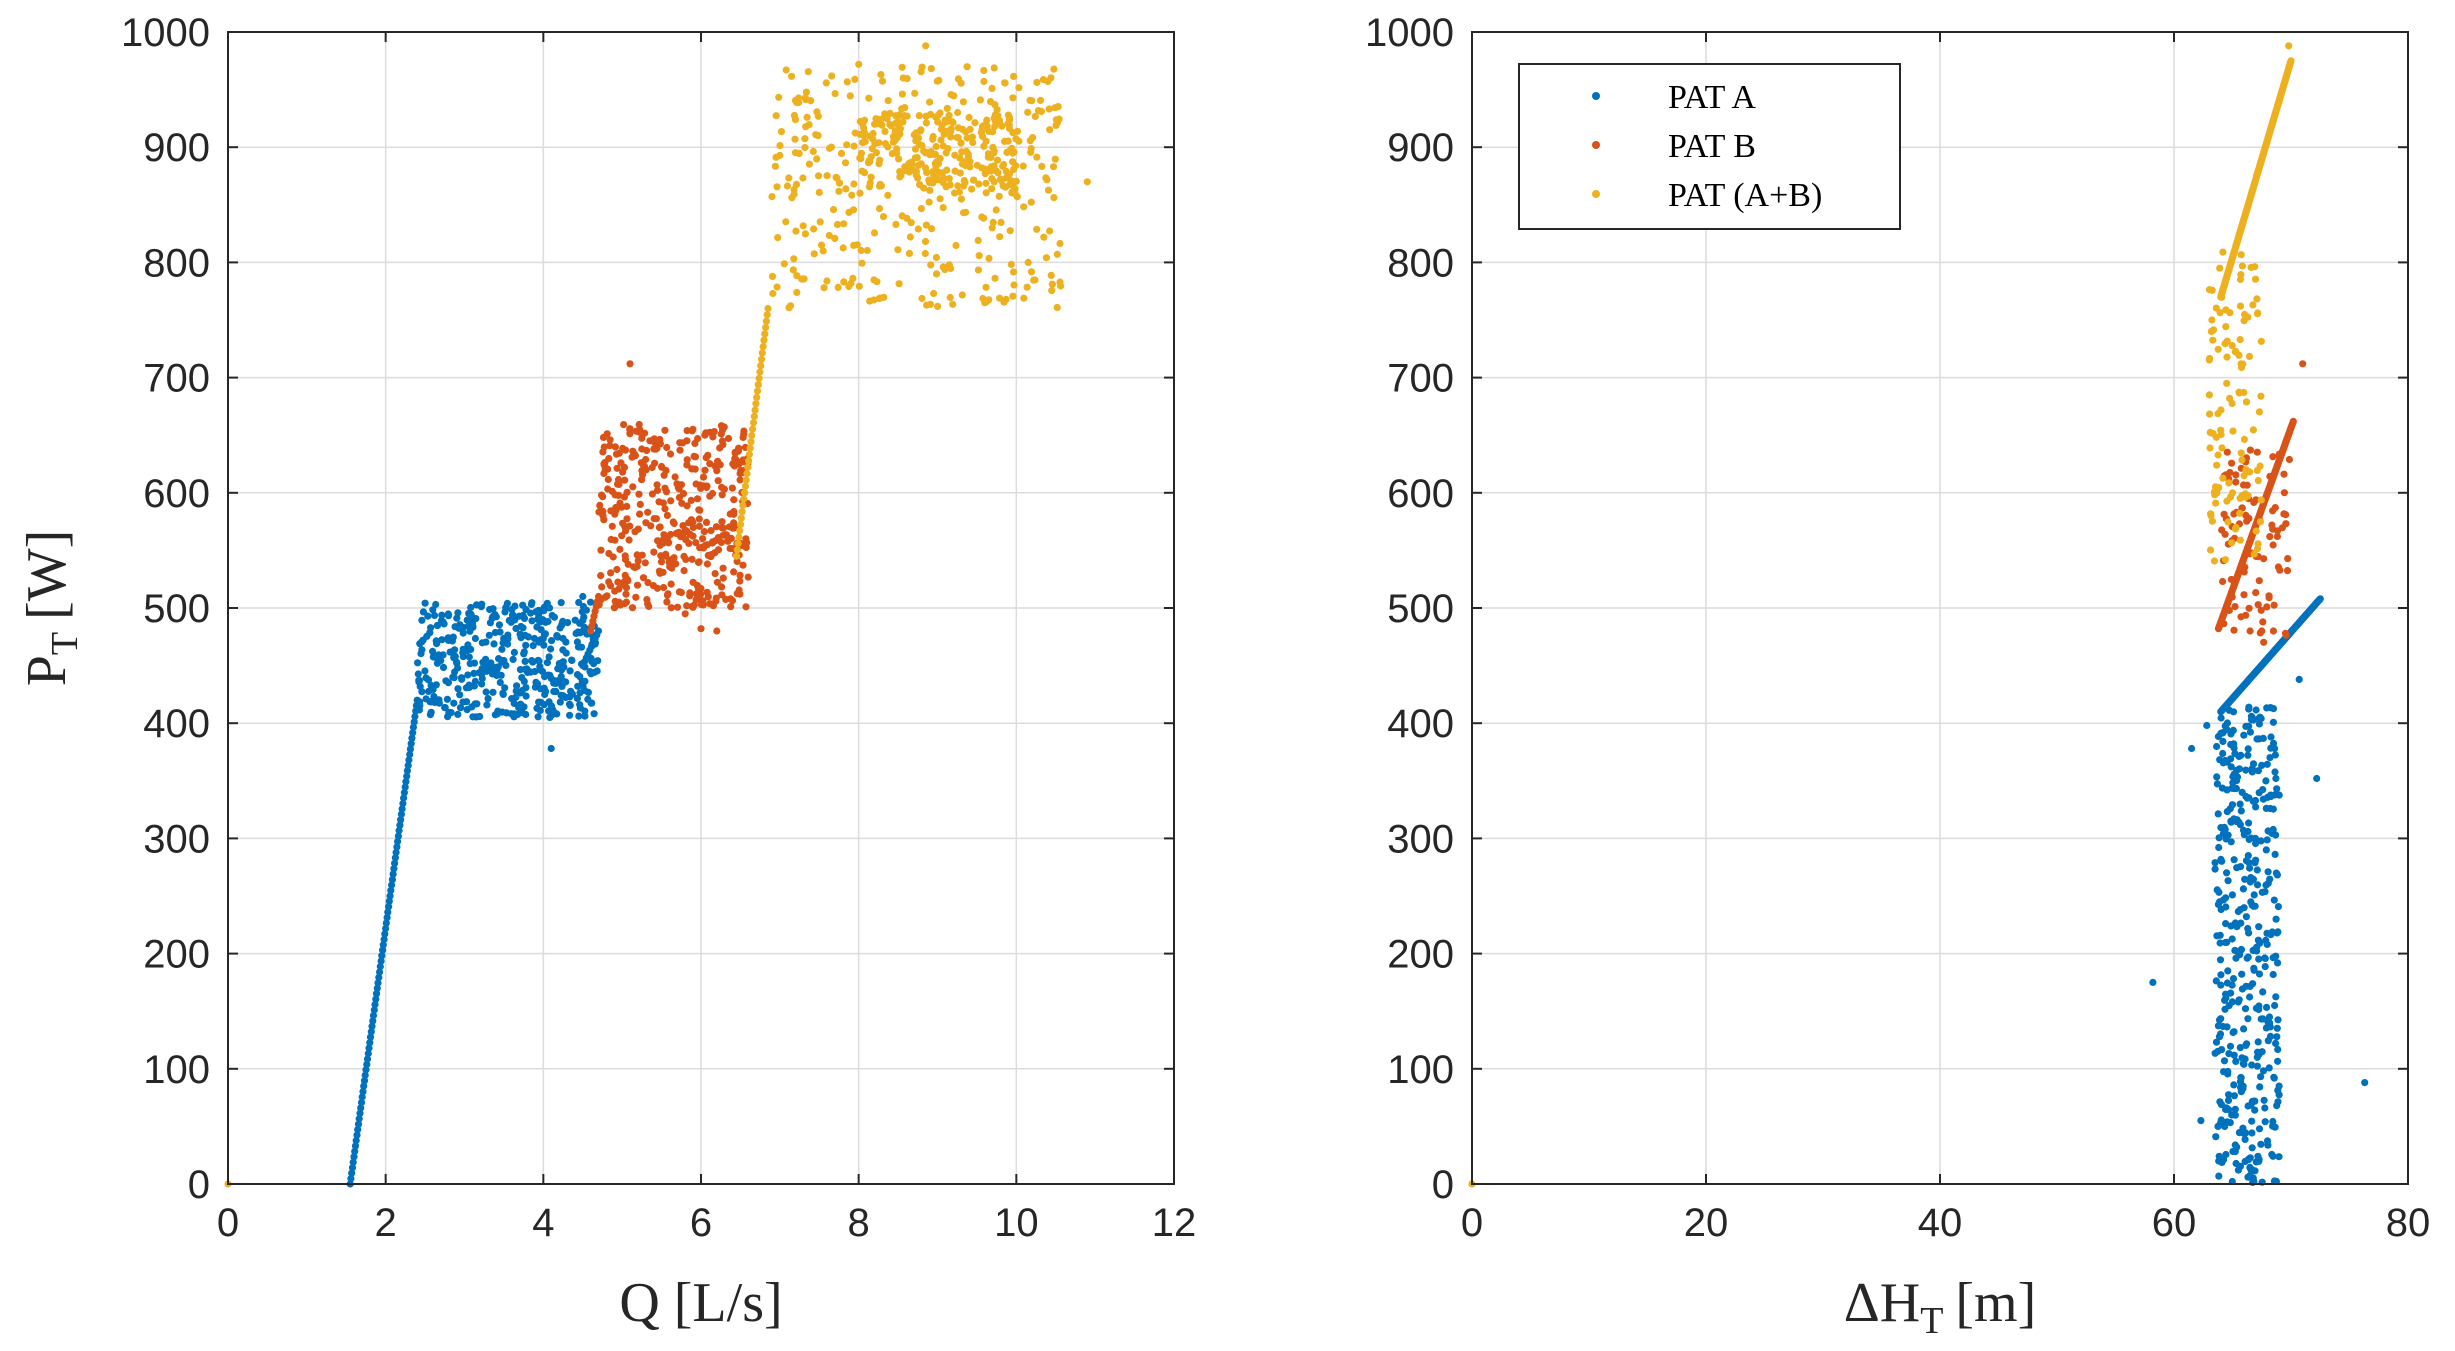  What do you see at coordinates (701, 1223) in the screenshot?
I see `x-tick-label: 6` at bounding box center [701, 1223].